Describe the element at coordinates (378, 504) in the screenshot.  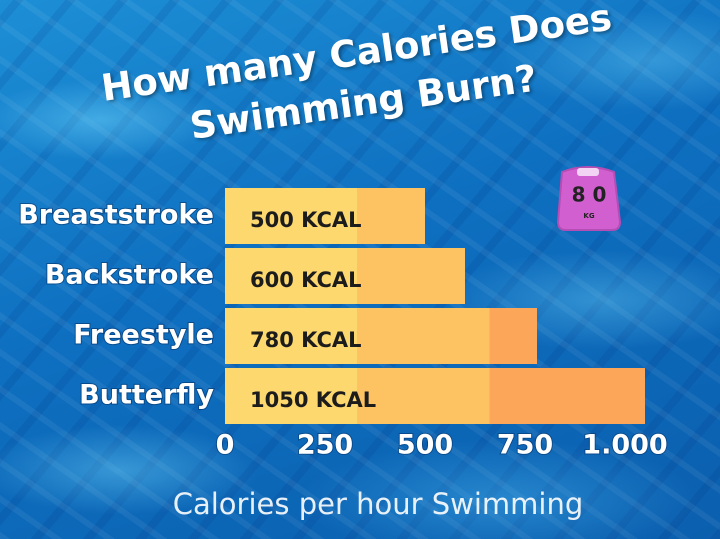
I see `x-axis-label: Calories per hour Swimming` at that location.